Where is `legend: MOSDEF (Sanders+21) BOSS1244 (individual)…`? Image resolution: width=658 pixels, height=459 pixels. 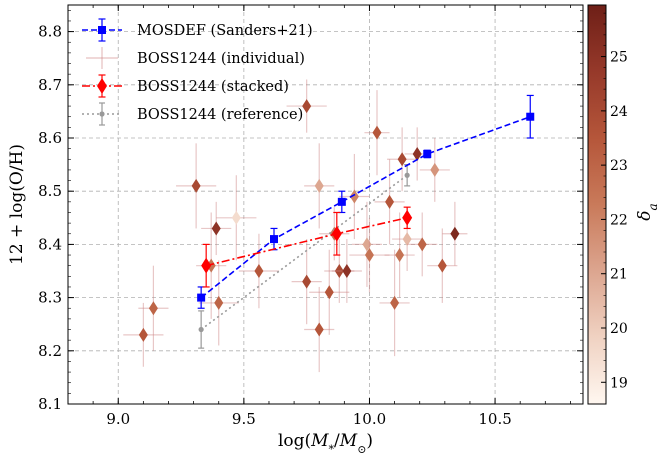
legend: MOSDEF (Sanders+21) BOSS1244 (individual)… is located at coordinates (197, 72).